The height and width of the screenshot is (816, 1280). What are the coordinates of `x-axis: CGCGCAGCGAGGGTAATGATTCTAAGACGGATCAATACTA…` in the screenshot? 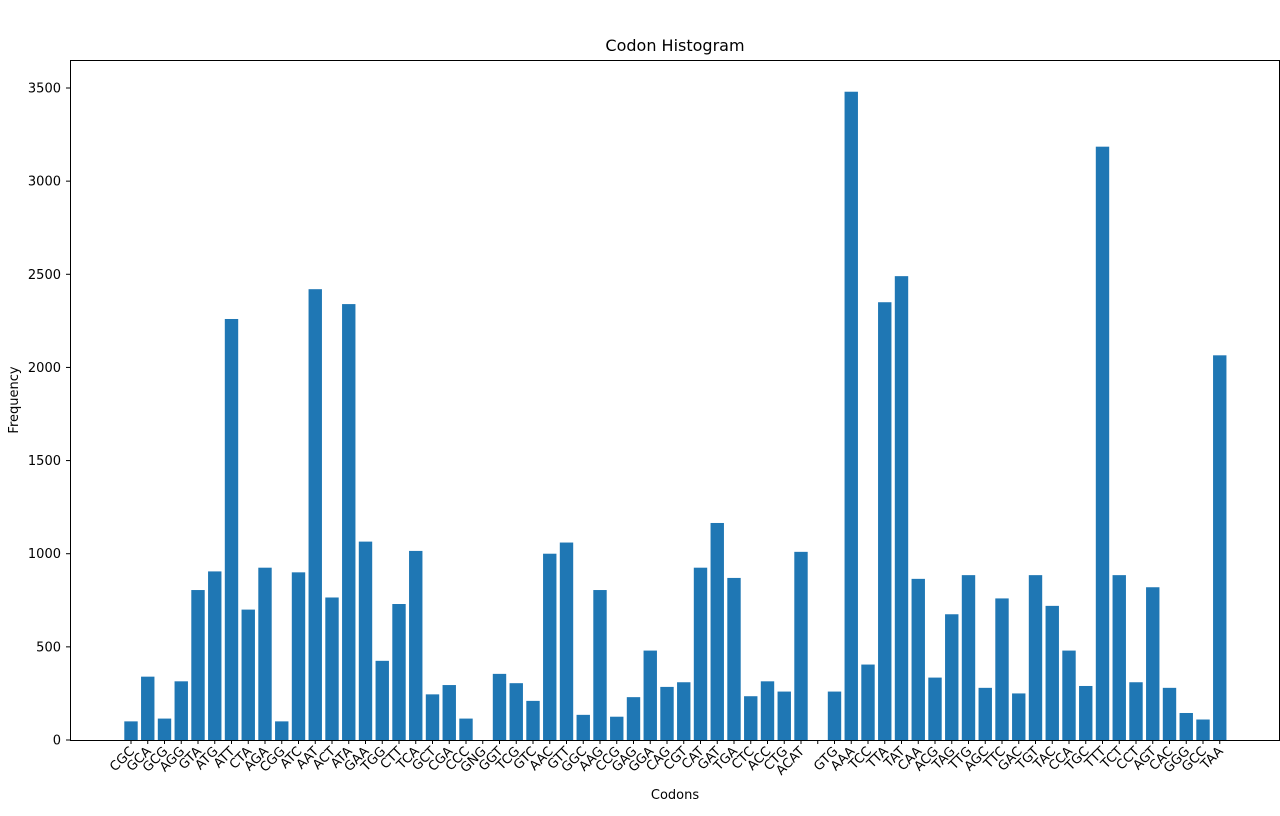 It's located at (667, 759).